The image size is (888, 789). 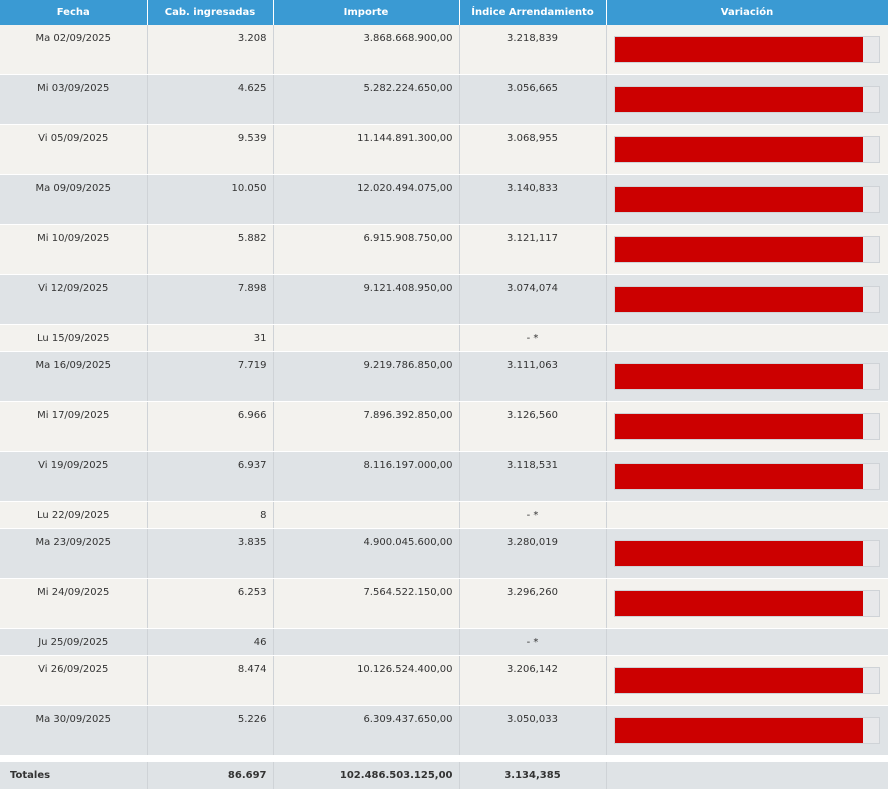 I want to click on table-row: Lu 22/09/2025 8 - *, so click(x=444, y=515).